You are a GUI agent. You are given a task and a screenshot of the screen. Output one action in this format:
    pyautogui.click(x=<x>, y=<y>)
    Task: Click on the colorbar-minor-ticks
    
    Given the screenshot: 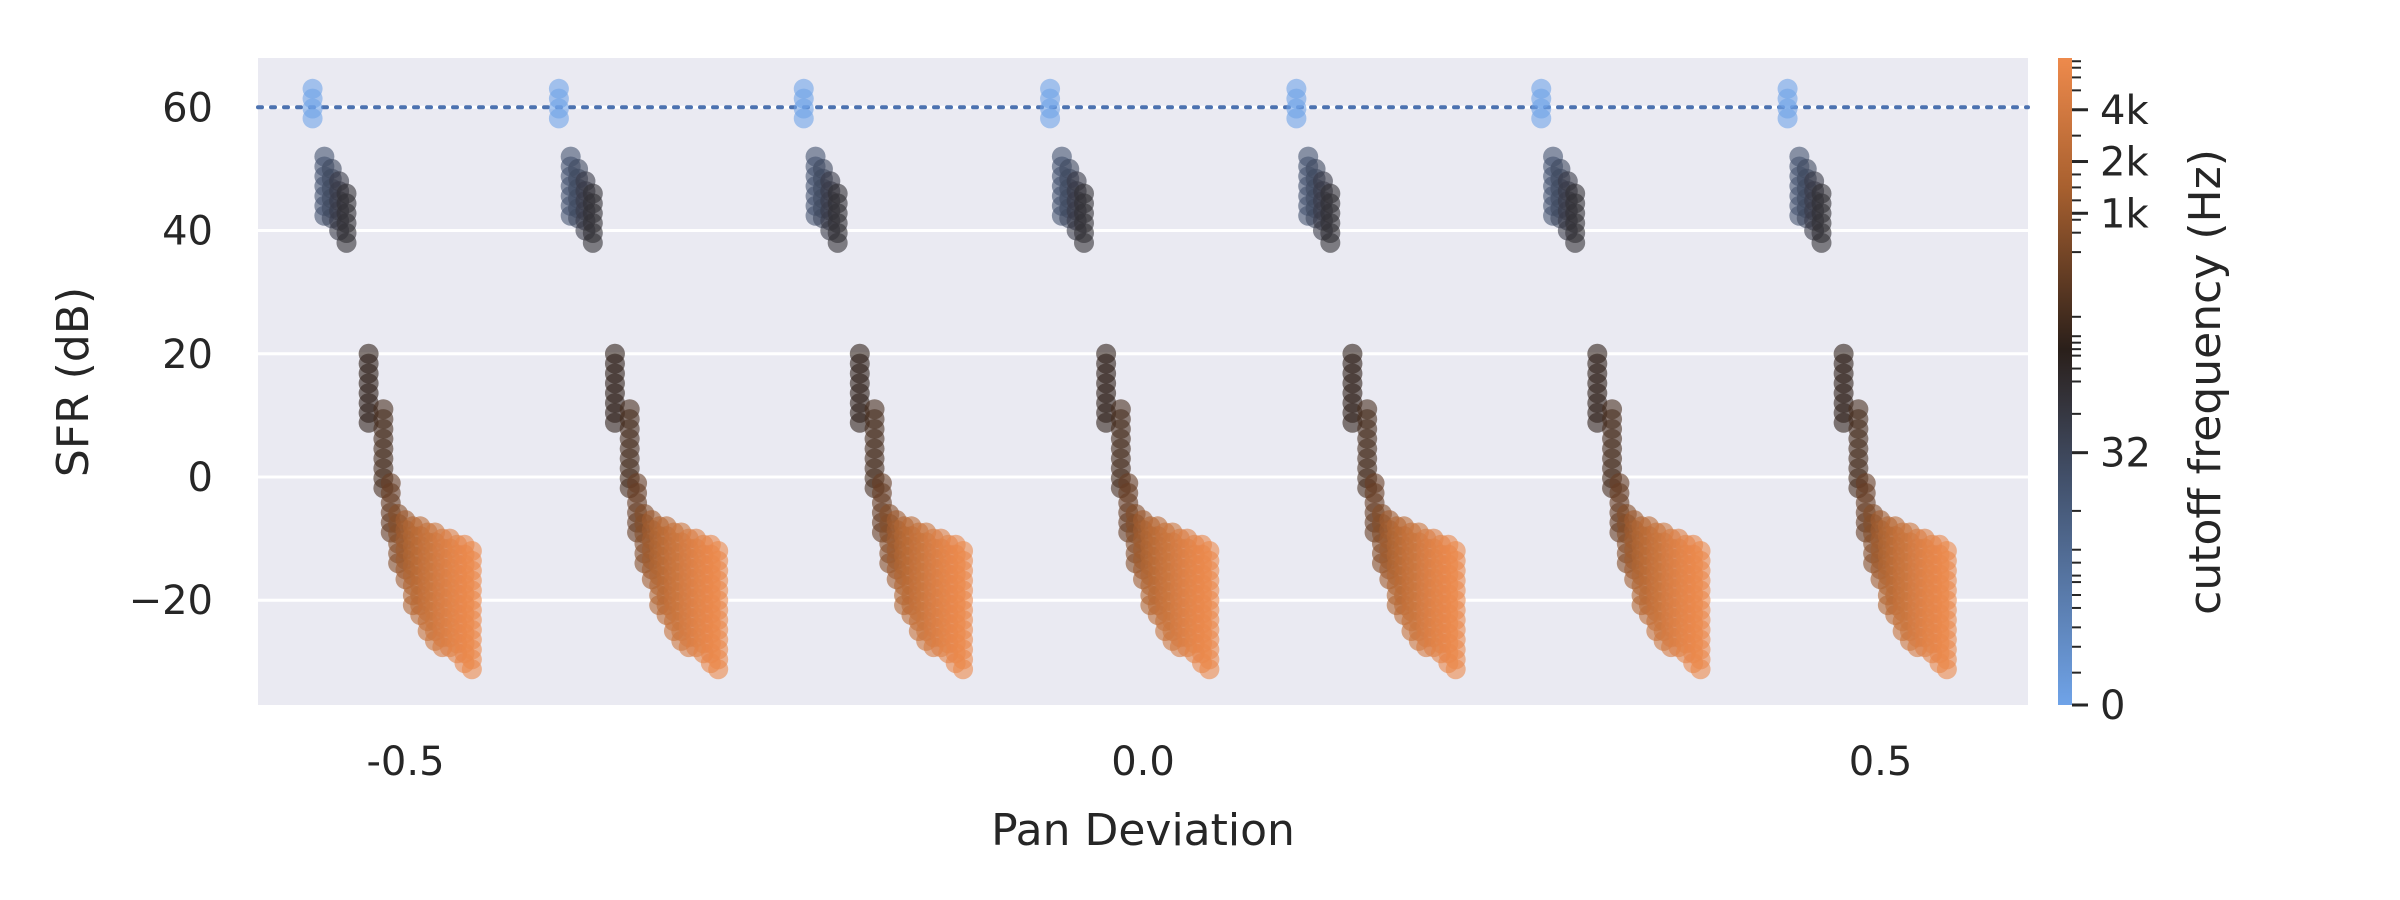 What is the action you would take?
    pyautogui.click(x=2076, y=367)
    